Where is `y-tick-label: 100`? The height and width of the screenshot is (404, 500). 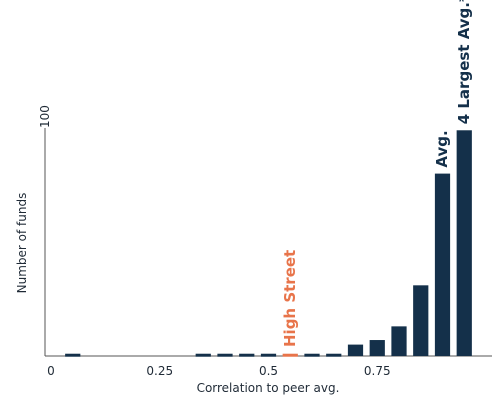 y-tick-label: 100 is located at coordinates (45, 116).